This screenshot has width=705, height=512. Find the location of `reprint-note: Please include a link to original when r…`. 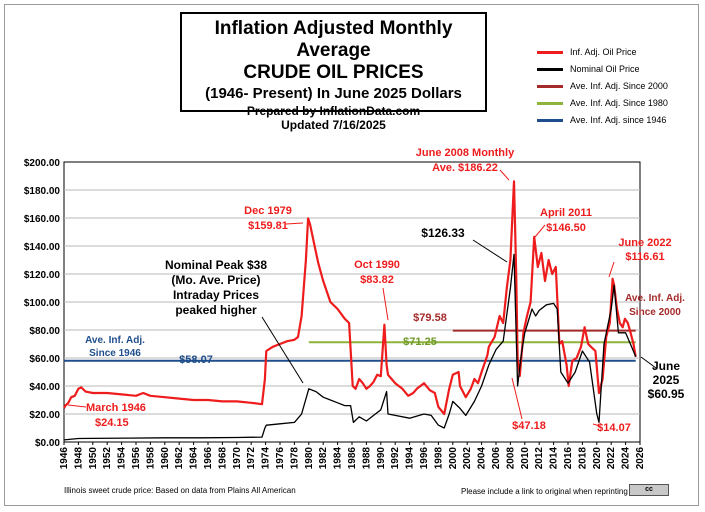

reprint-note: Please include a link to original when r… is located at coordinates (544, 491).